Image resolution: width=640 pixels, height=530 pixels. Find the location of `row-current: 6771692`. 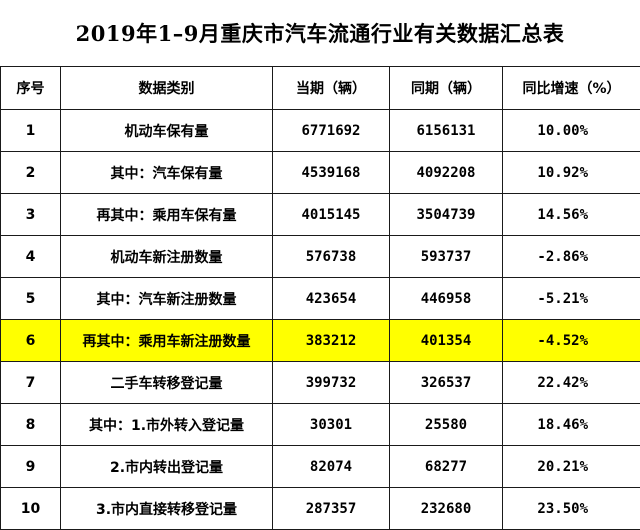

row-current: 6771692 is located at coordinates (331, 131).